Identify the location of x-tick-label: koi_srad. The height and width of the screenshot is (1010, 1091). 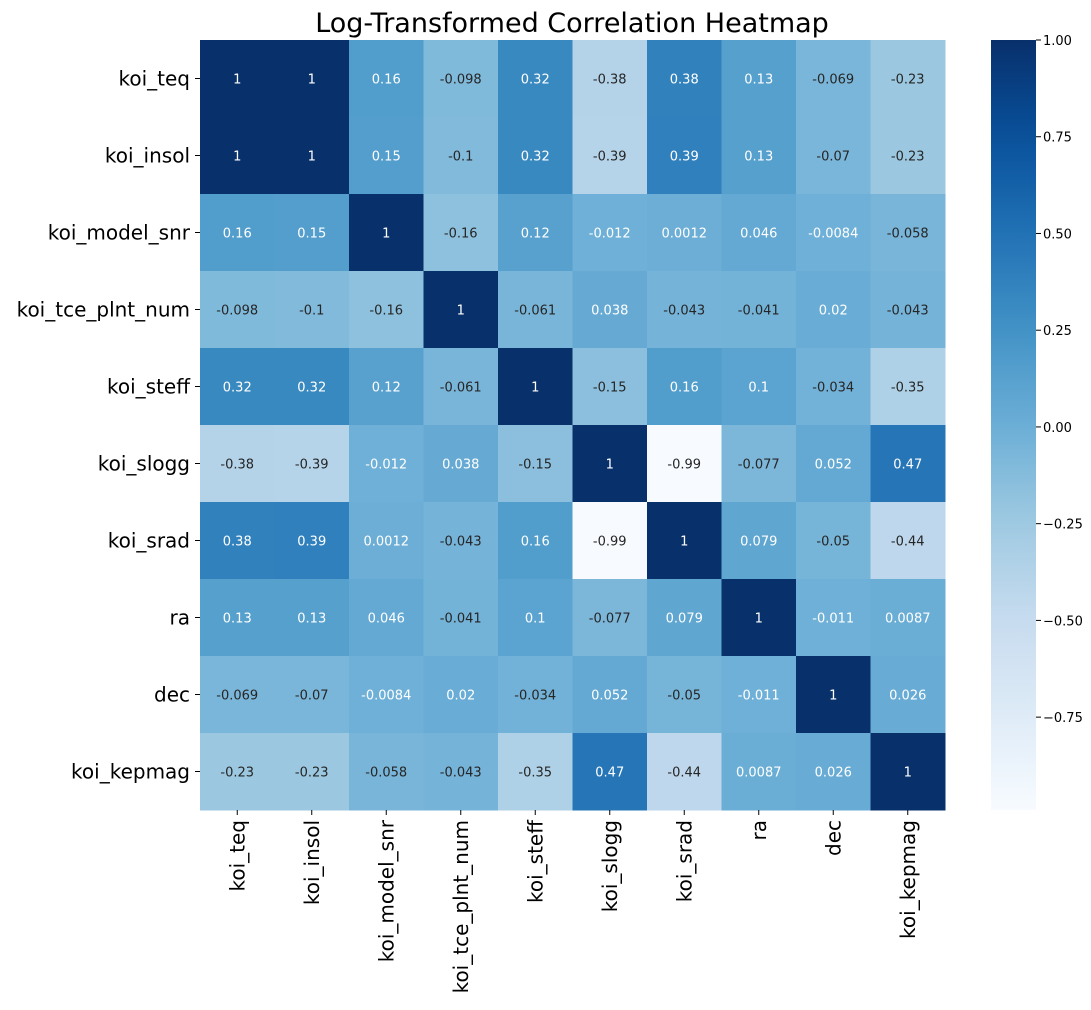
(684, 861).